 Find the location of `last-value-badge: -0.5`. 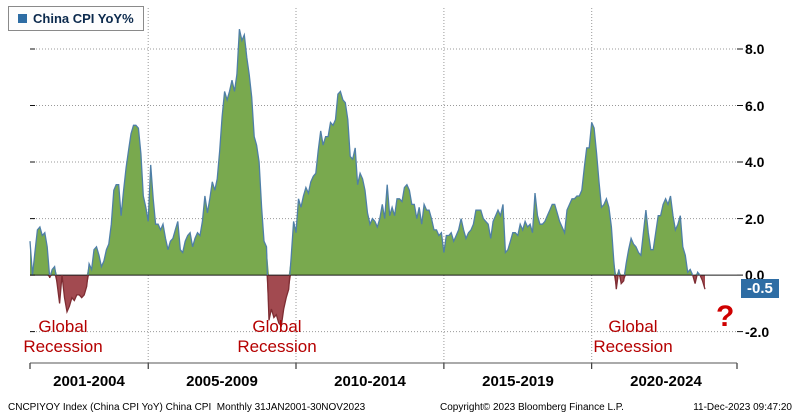

last-value-badge: -0.5 is located at coordinates (760, 288).